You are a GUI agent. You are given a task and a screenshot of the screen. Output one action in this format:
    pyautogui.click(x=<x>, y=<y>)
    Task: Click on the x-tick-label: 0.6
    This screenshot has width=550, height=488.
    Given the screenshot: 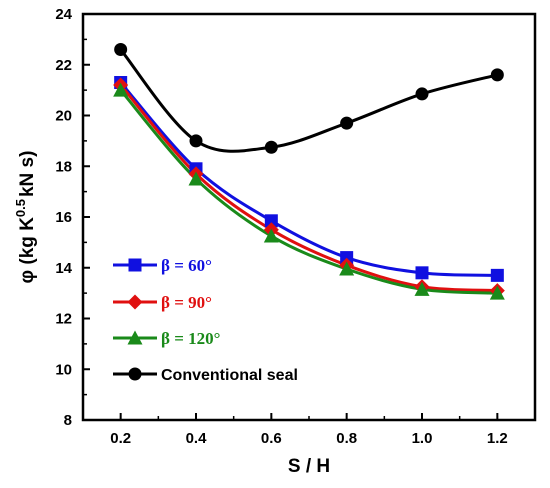 What is the action you would take?
    pyautogui.click(x=271, y=438)
    